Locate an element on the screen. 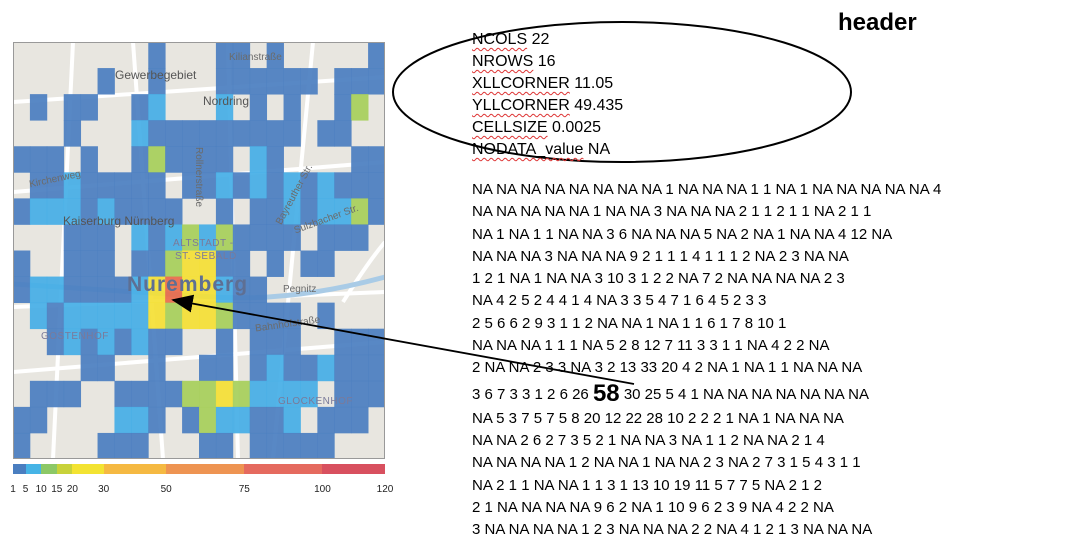 Image resolution: width=1086 pixels, height=541 pixels. header-title: header is located at coordinates (877, 22).